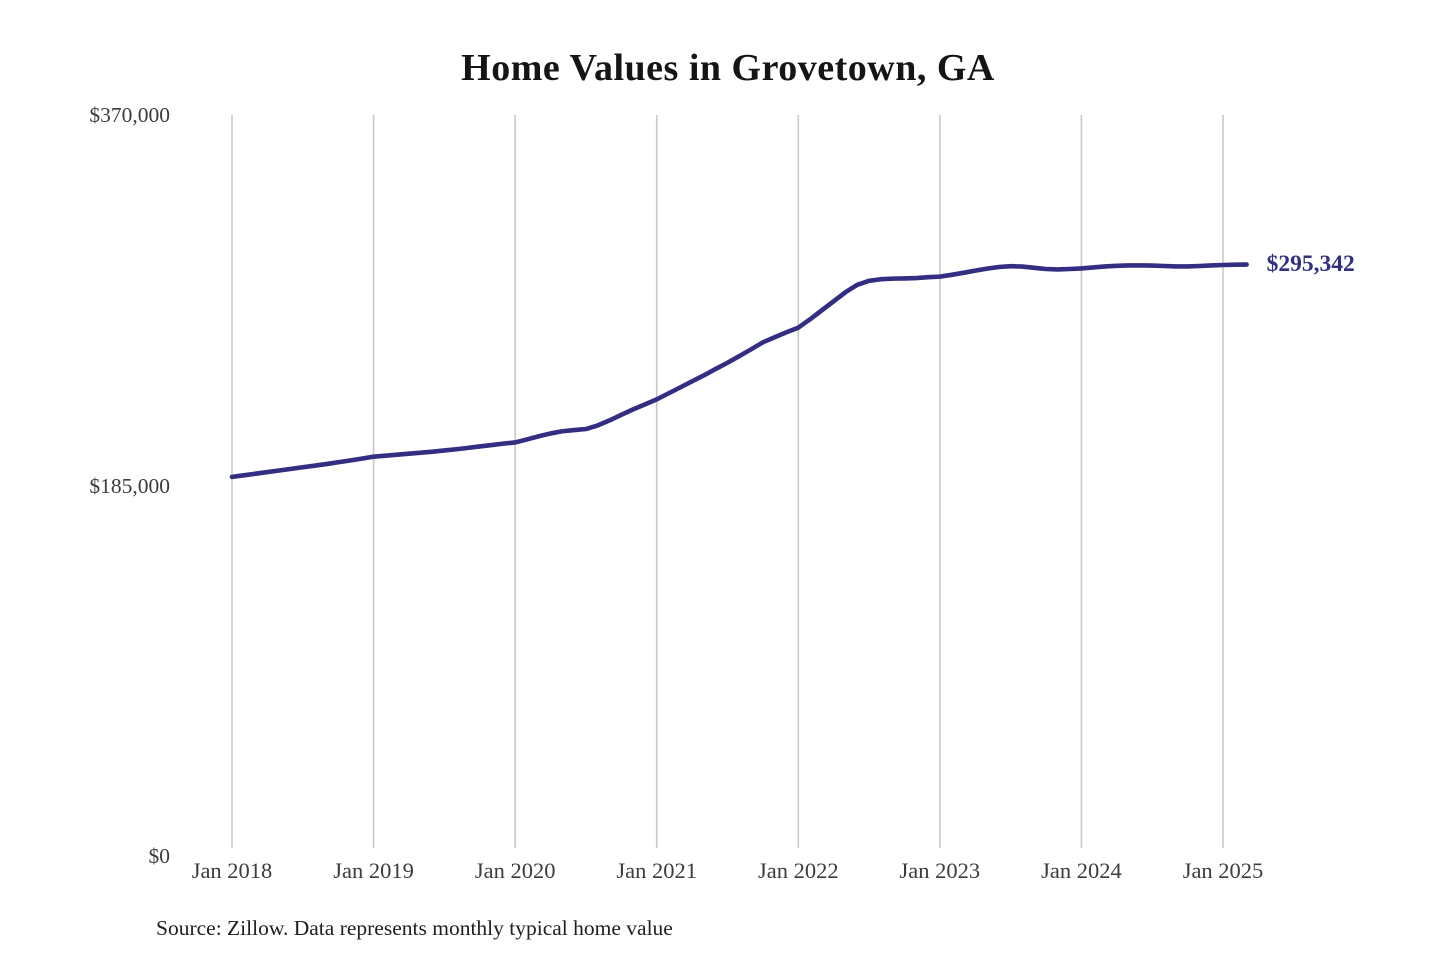 This screenshot has width=1440, height=960. I want to click on x-axis-tick-label: Jan 2023, so click(940, 870).